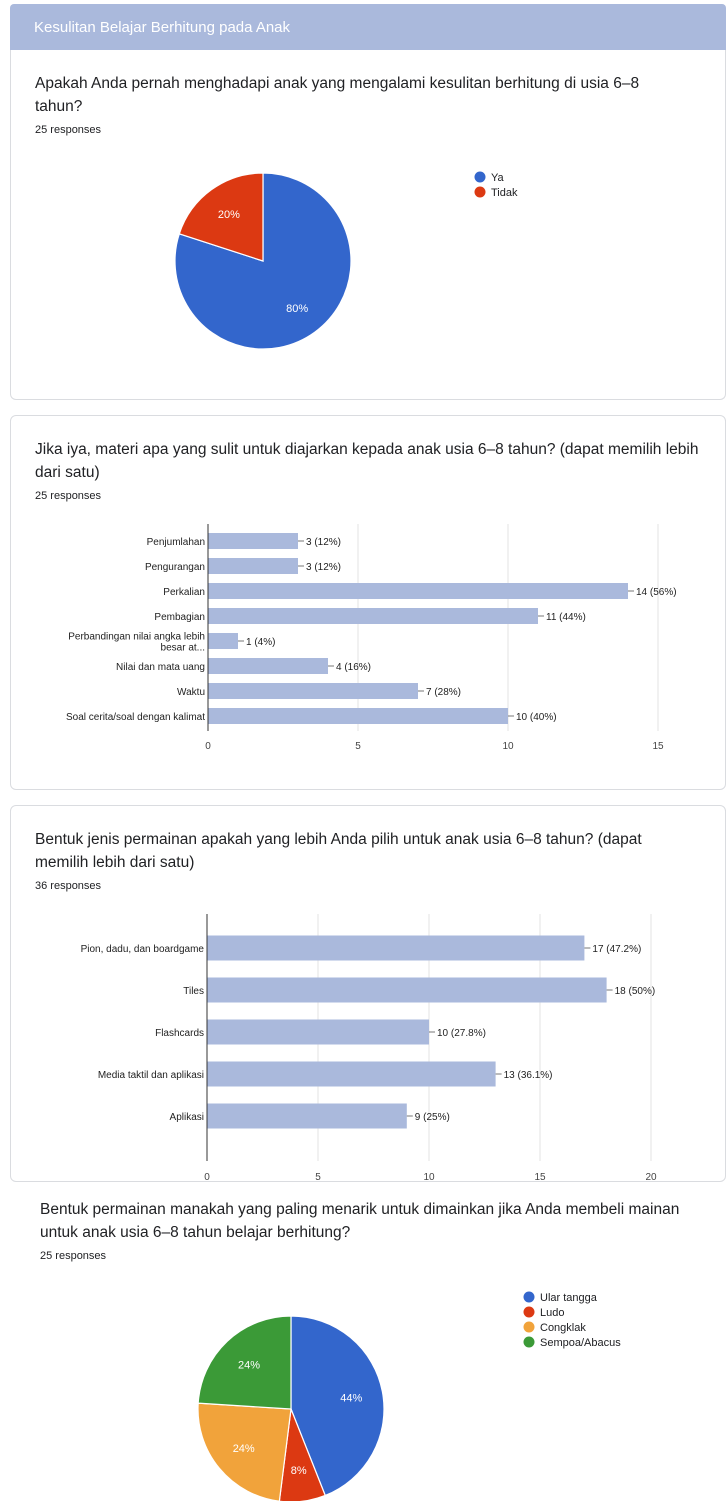 The image size is (726, 1501). I want to click on bar3-x-tick-3: 15, so click(540, 1177).